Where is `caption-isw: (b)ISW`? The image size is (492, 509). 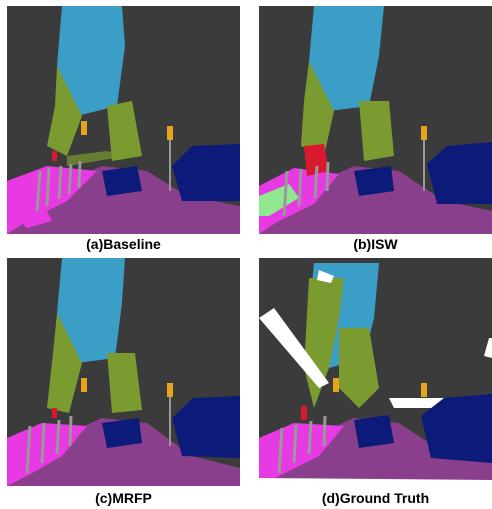 caption-isw: (b)ISW is located at coordinates (375, 244).